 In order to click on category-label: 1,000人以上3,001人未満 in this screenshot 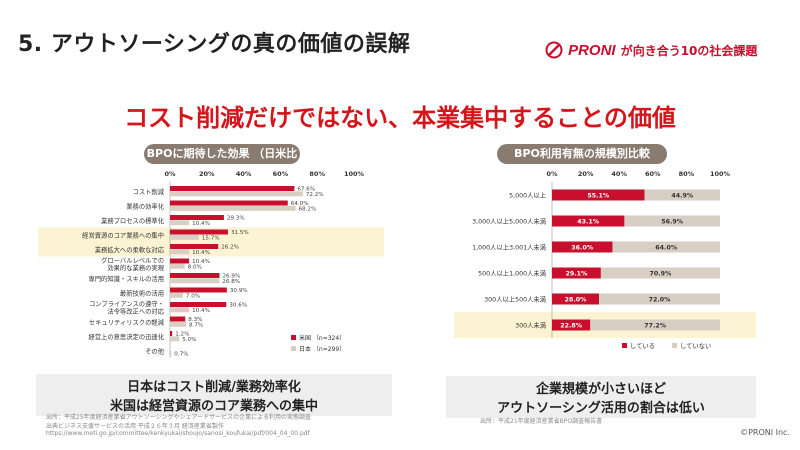, I will do `click(509, 247)`.